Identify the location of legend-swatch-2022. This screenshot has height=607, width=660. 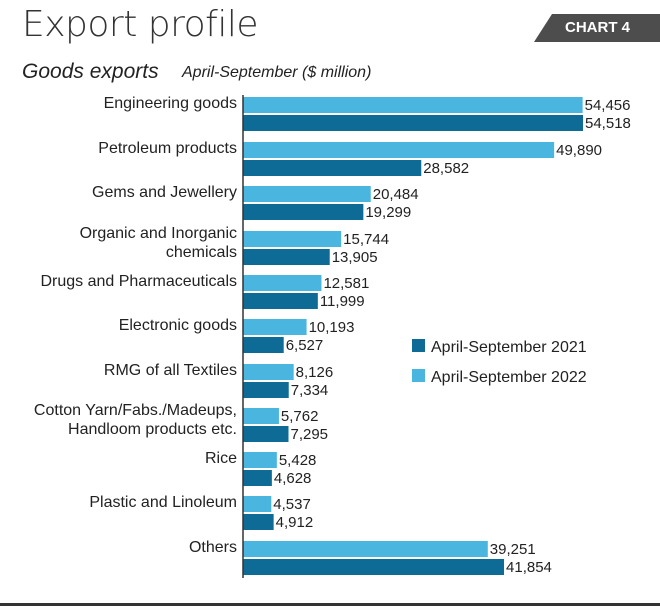
(418, 375).